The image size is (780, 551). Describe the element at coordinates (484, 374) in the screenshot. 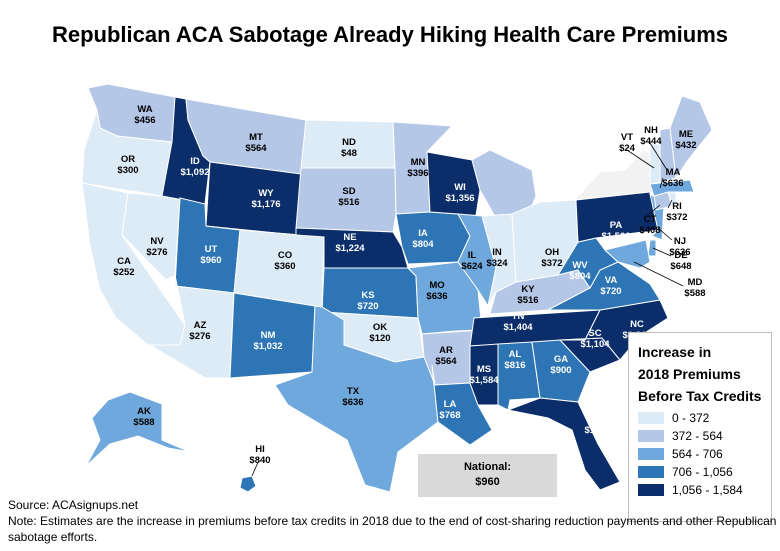

I see `state-ms` at that location.